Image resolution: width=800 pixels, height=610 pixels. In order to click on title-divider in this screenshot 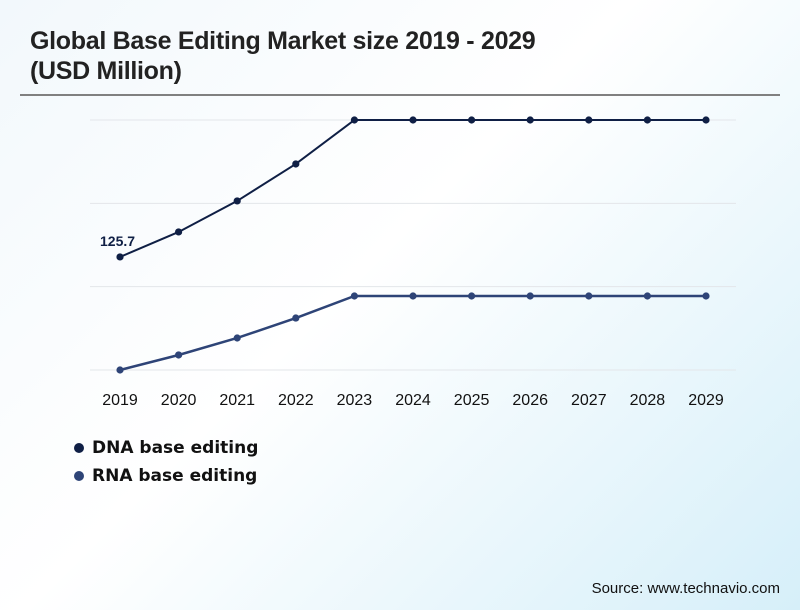, I will do `click(400, 95)`.